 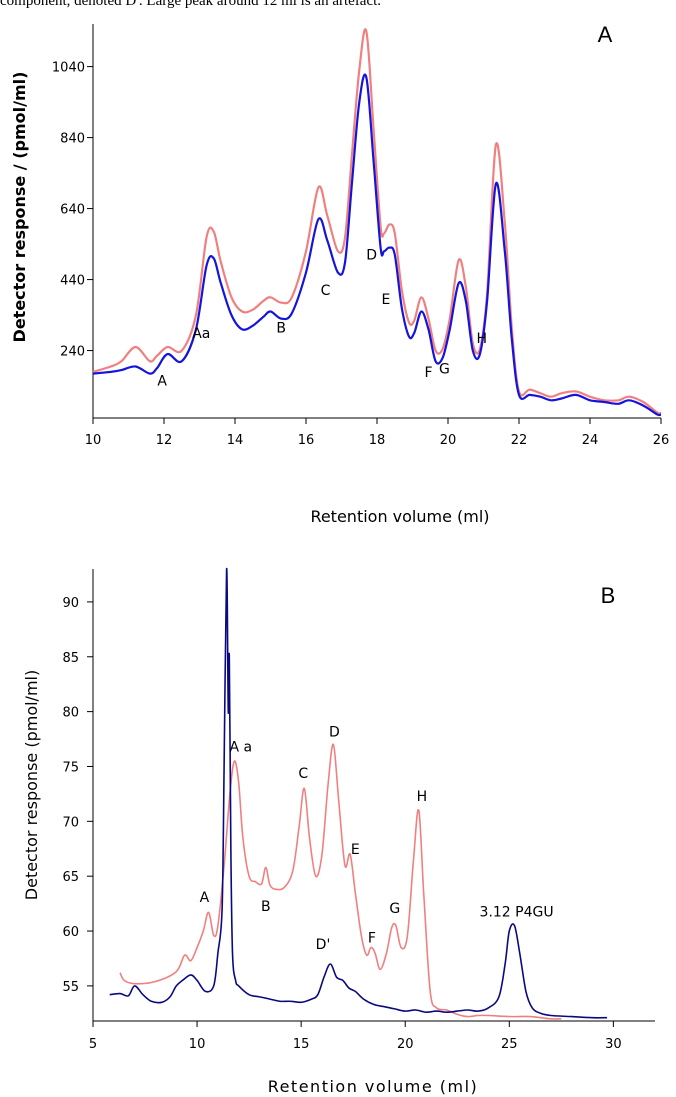 What do you see at coordinates (70, 767) in the screenshot?
I see `y-tick-label: 75` at bounding box center [70, 767].